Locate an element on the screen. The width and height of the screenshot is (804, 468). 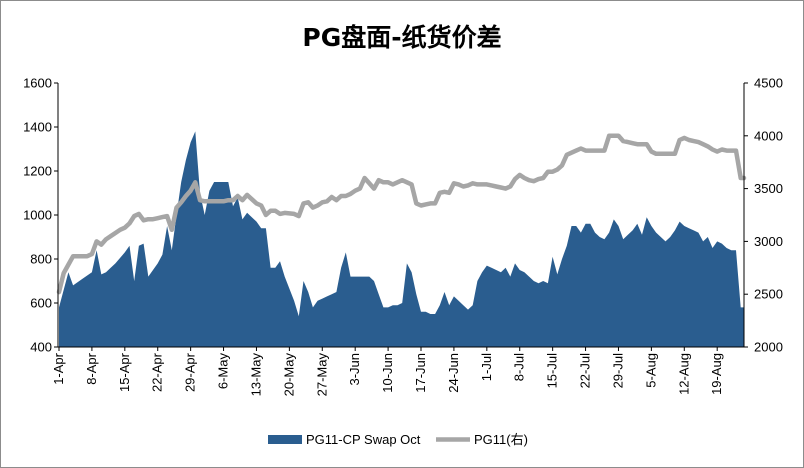
x-tick-label: 12-Aug is located at coordinates (683, 374).